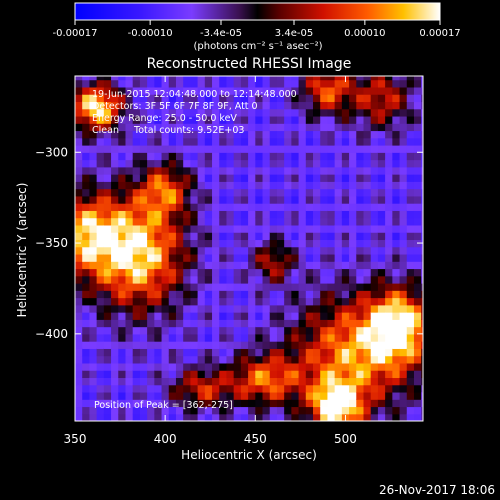  What do you see at coordinates (255, 439) in the screenshot?
I see `x-tick-label: 450` at bounding box center [255, 439].